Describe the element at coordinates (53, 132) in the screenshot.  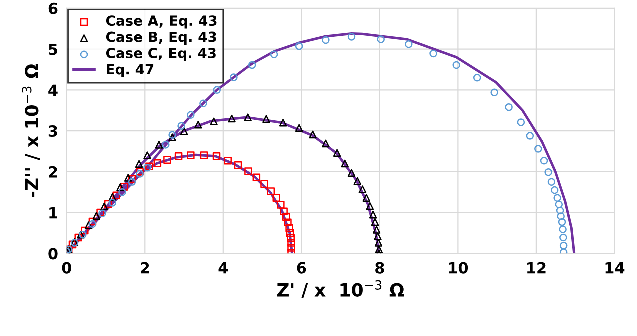
I see `y-tick-label: 3` at that location.